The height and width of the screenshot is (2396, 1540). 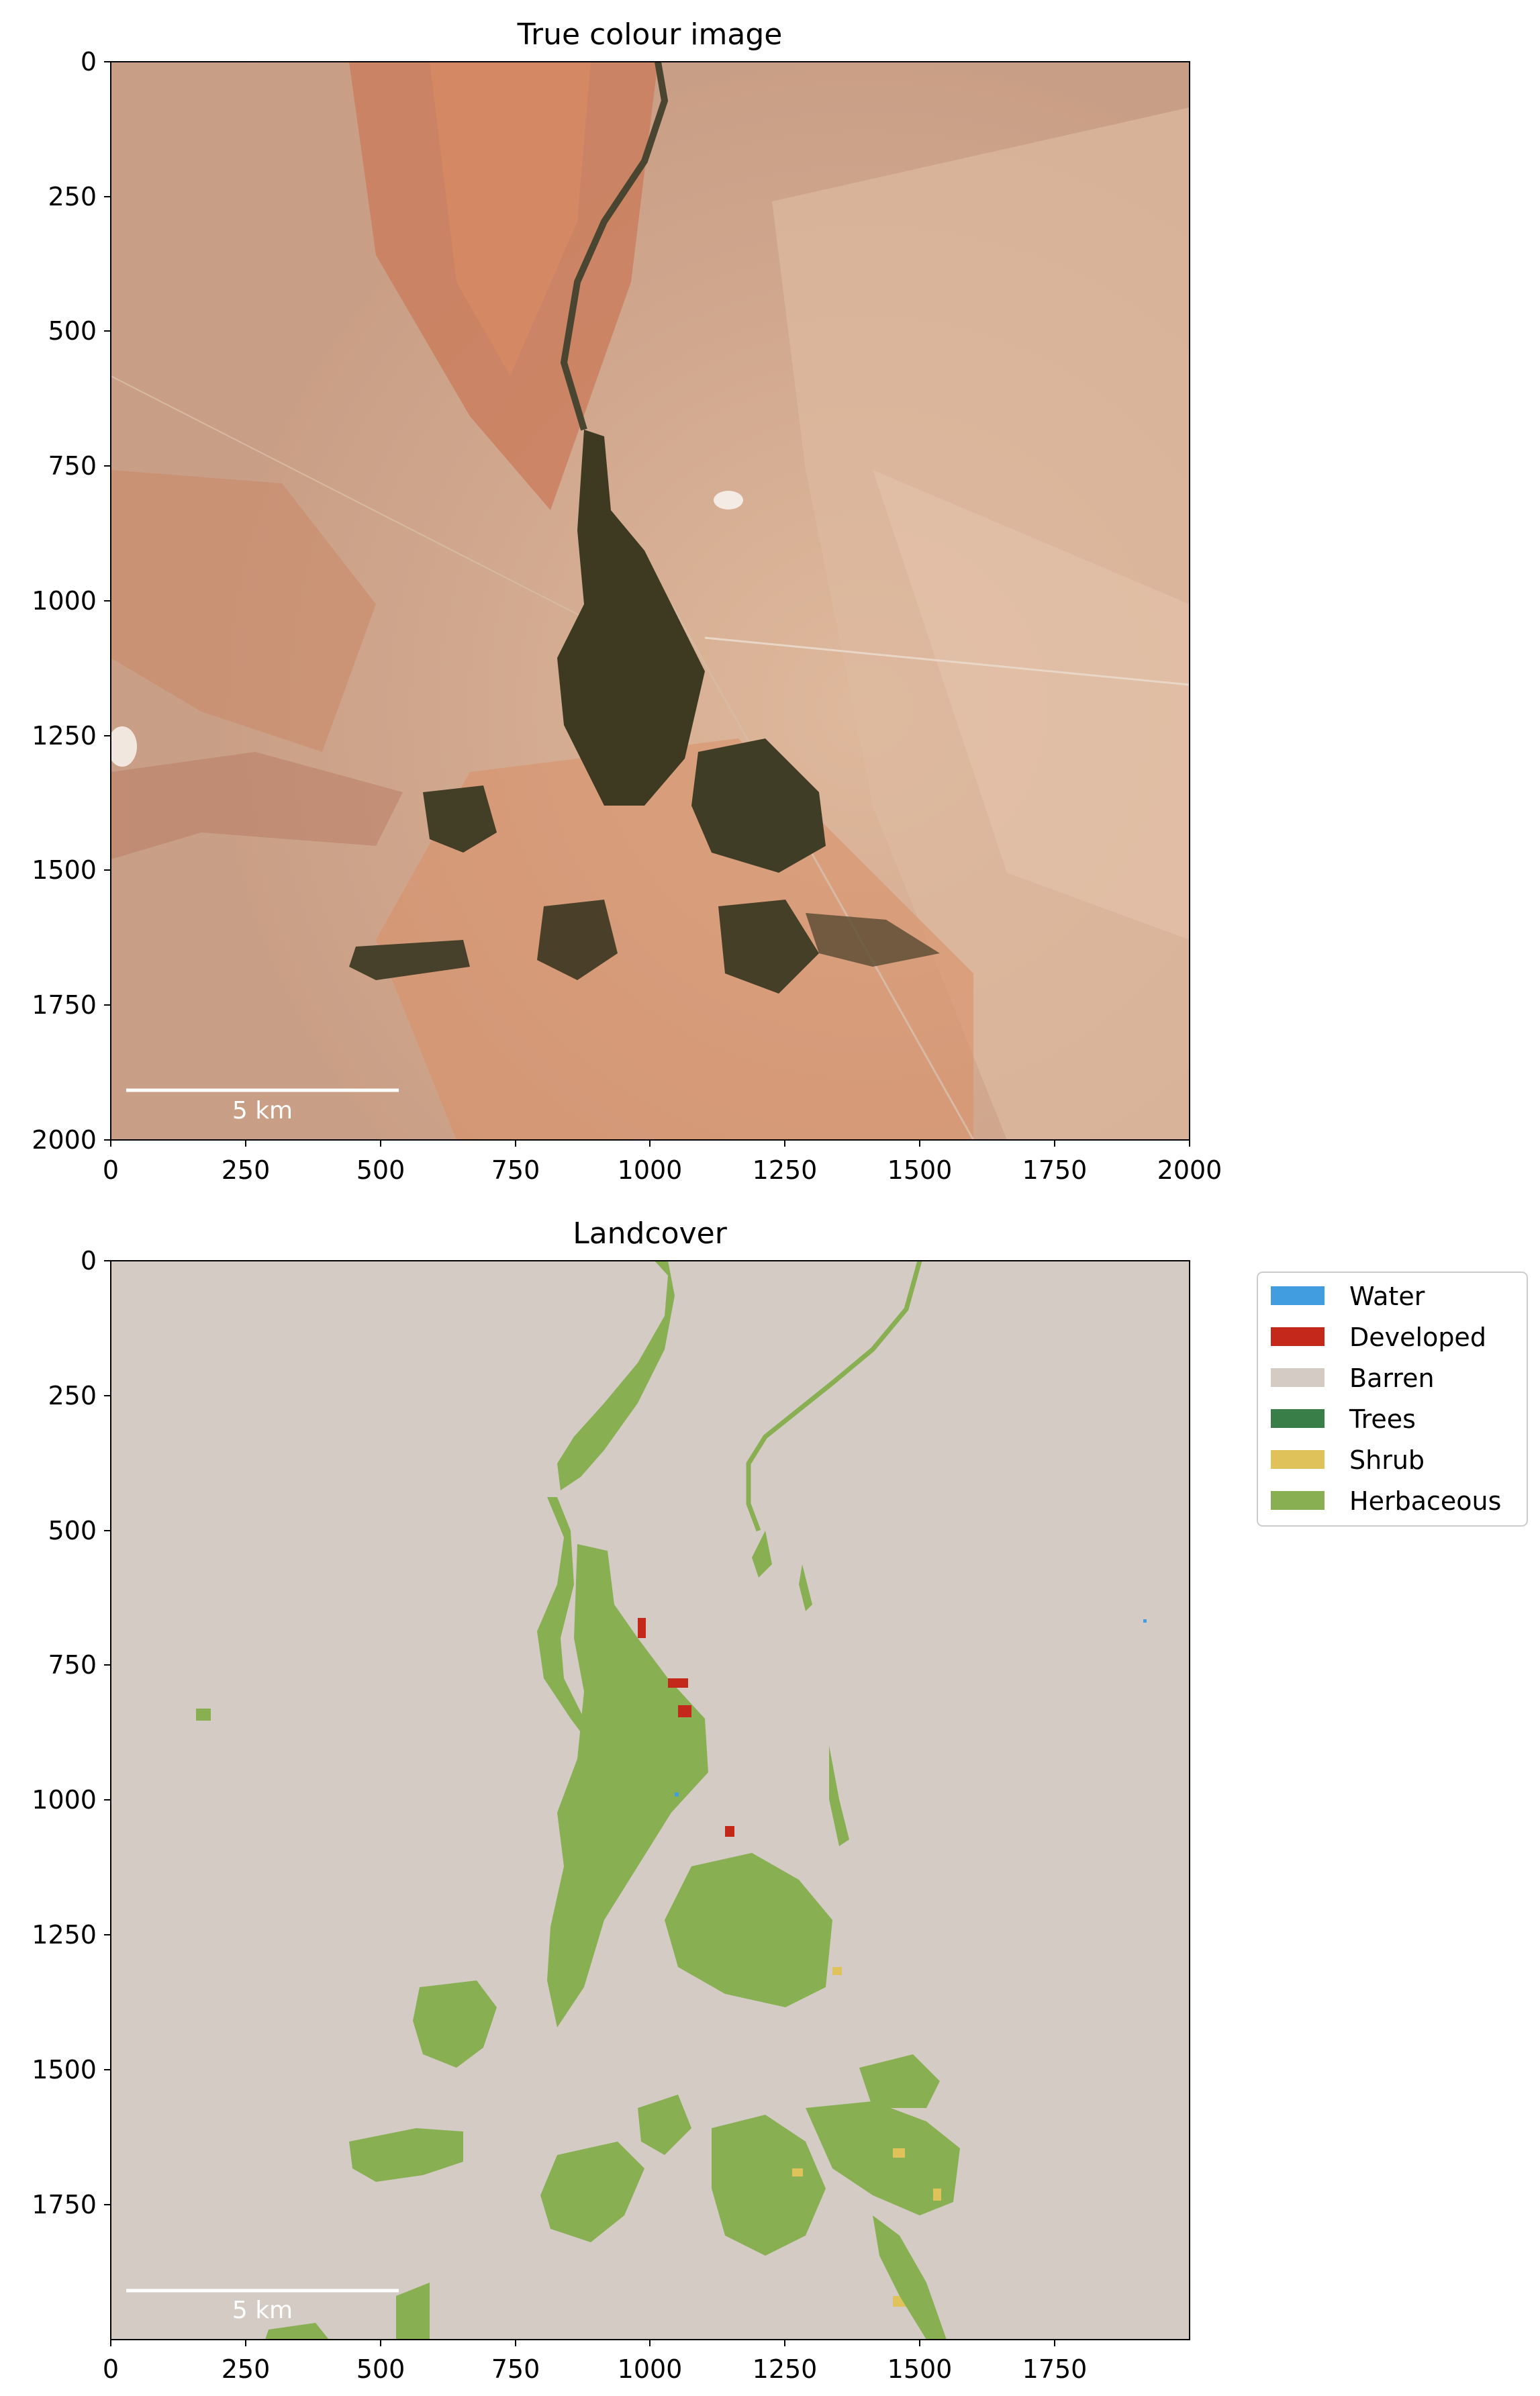 What do you see at coordinates (1189, 1170) in the screenshot?
I see `x-tick-label: 2000` at bounding box center [1189, 1170].